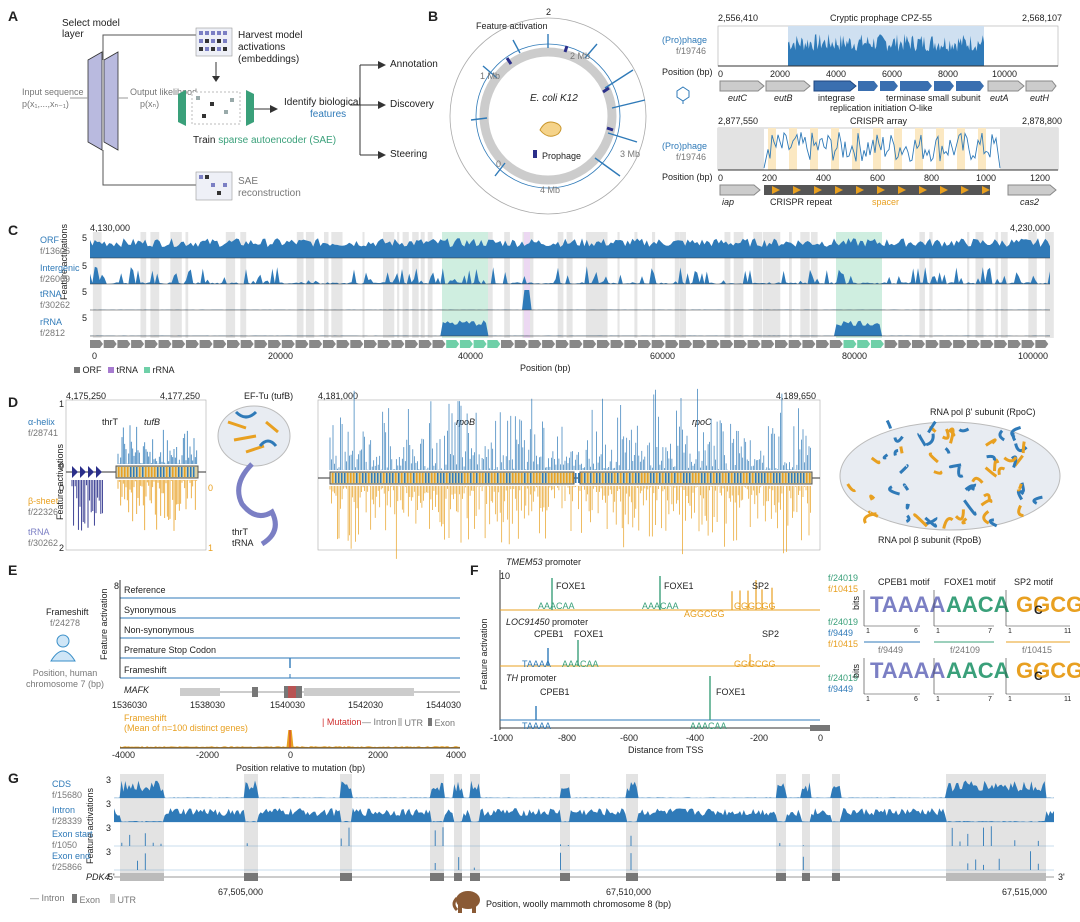 Image resolution: width=1080 pixels, height=922 pixels. Describe the element at coordinates (555, 692) in the screenshot. I see `f-p3-motif-cpeb1: CPEB1` at that location.